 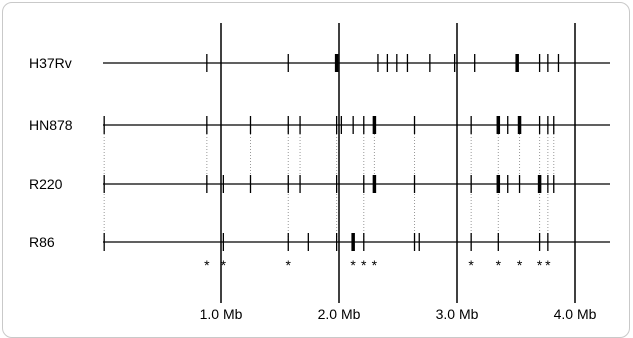 I want to click on strain-label: R86, so click(x=42, y=242).